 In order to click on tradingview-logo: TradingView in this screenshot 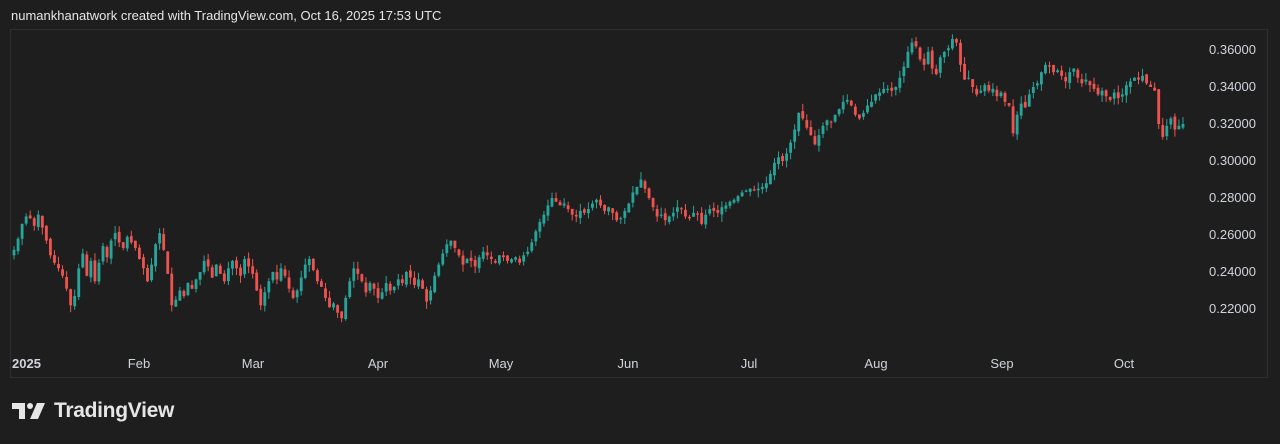, I will do `click(93, 411)`.